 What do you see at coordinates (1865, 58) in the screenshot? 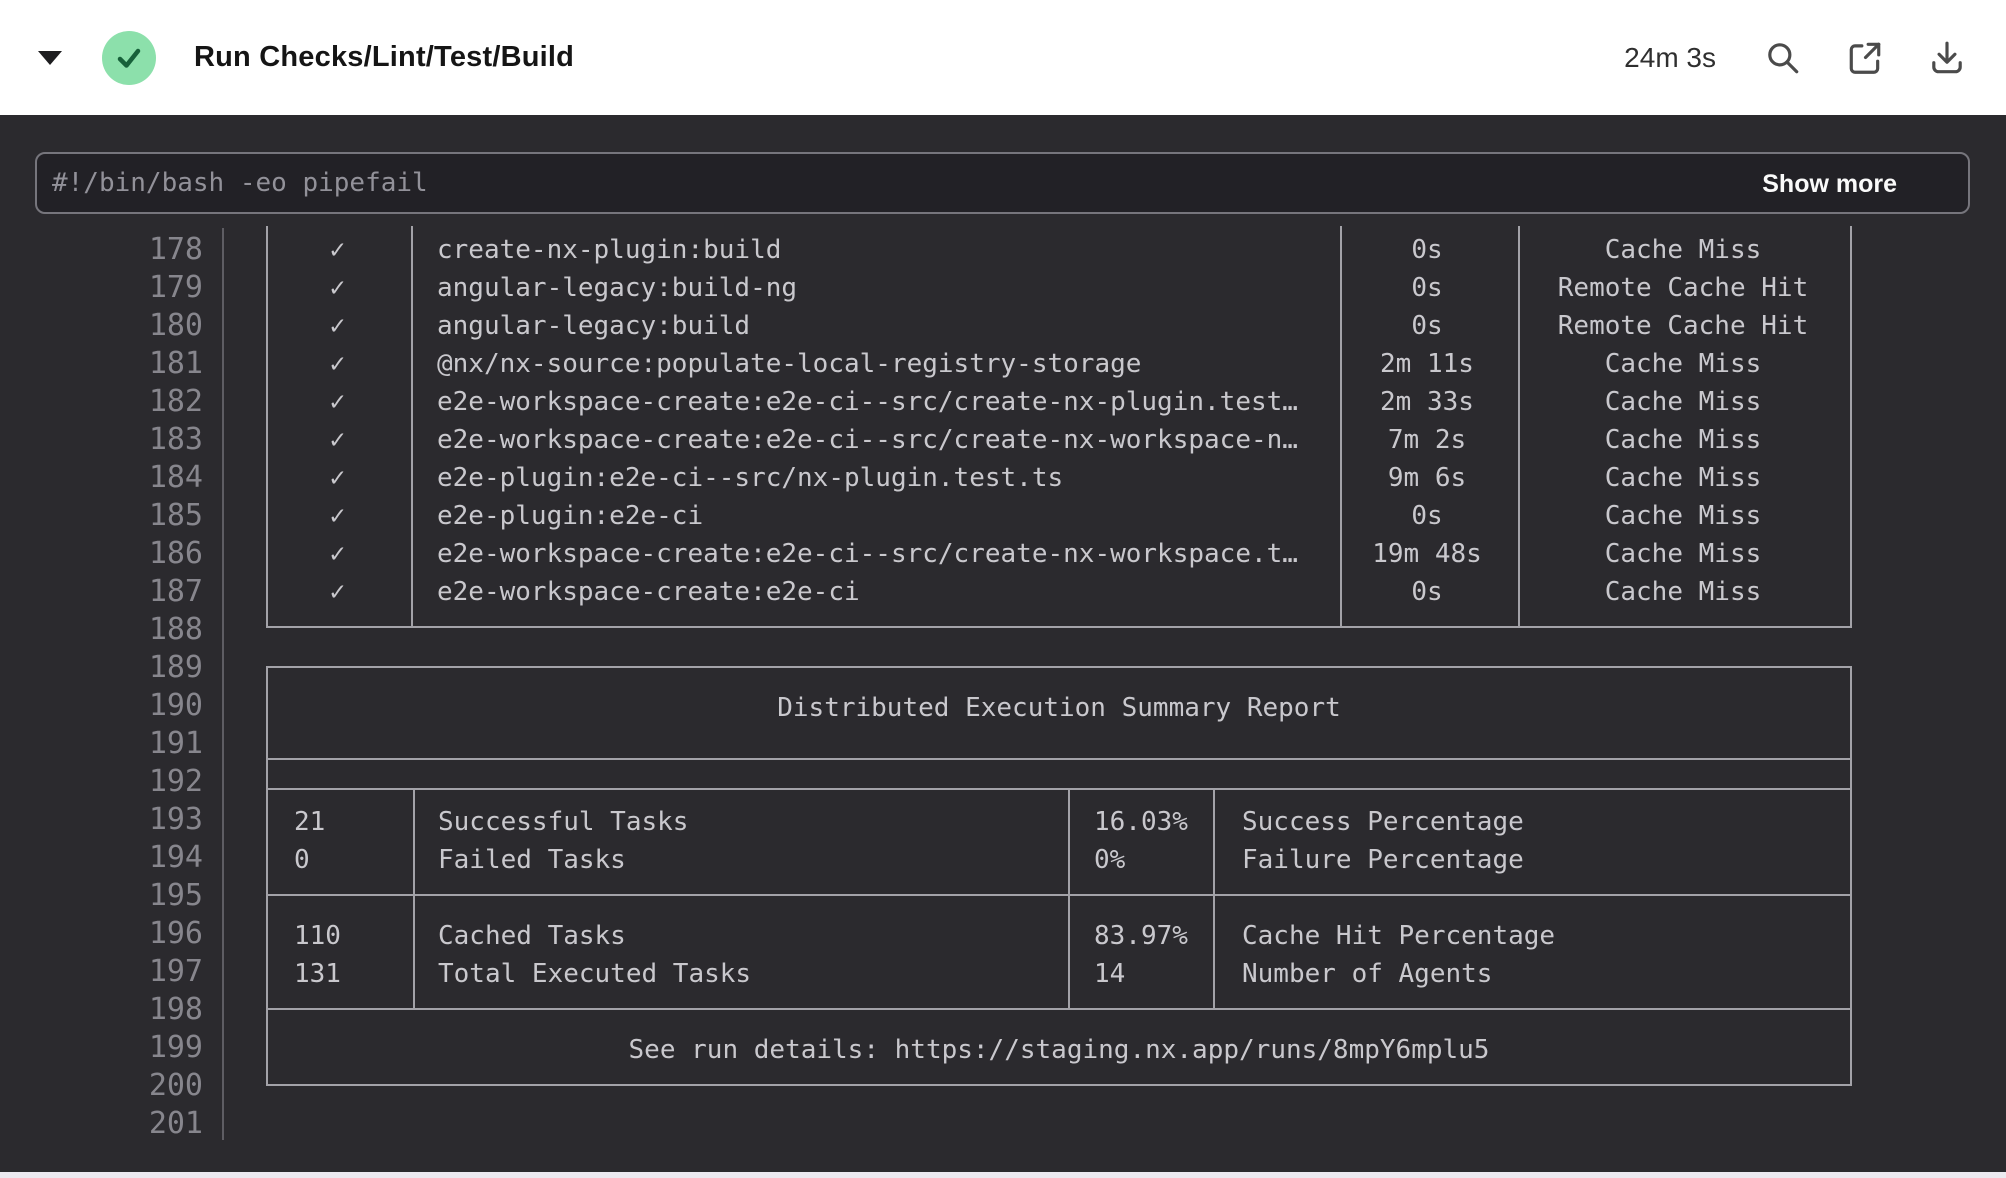
I see `open-in-new-icon` at bounding box center [1865, 58].